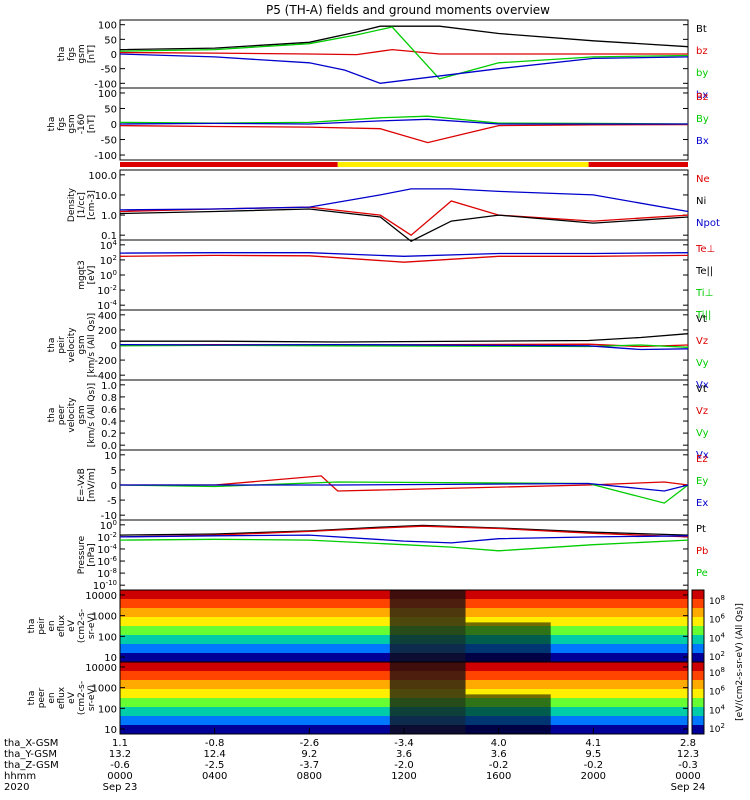  Describe the element at coordinates (107, 573) in the screenshot. I see `y-tick-label: 10⁻⁸` at that location.